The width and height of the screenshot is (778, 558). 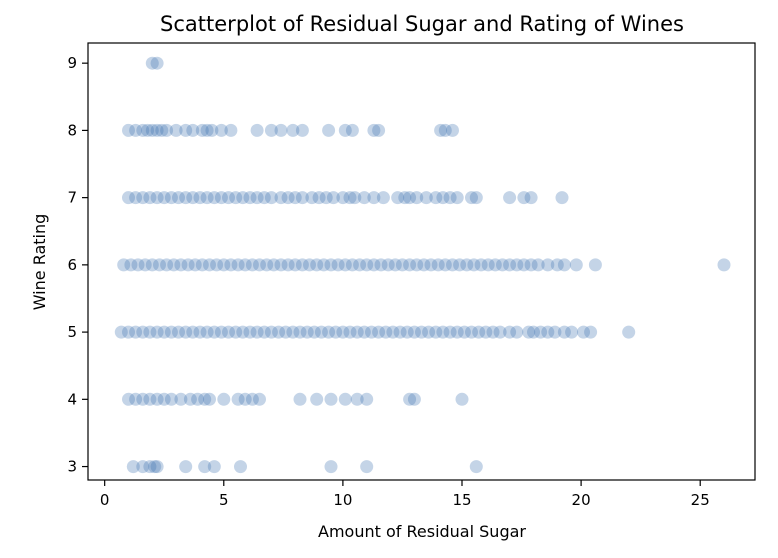 What do you see at coordinates (422, 531) in the screenshot?
I see `x-axis-label: Amount of Residual Sugar` at bounding box center [422, 531].